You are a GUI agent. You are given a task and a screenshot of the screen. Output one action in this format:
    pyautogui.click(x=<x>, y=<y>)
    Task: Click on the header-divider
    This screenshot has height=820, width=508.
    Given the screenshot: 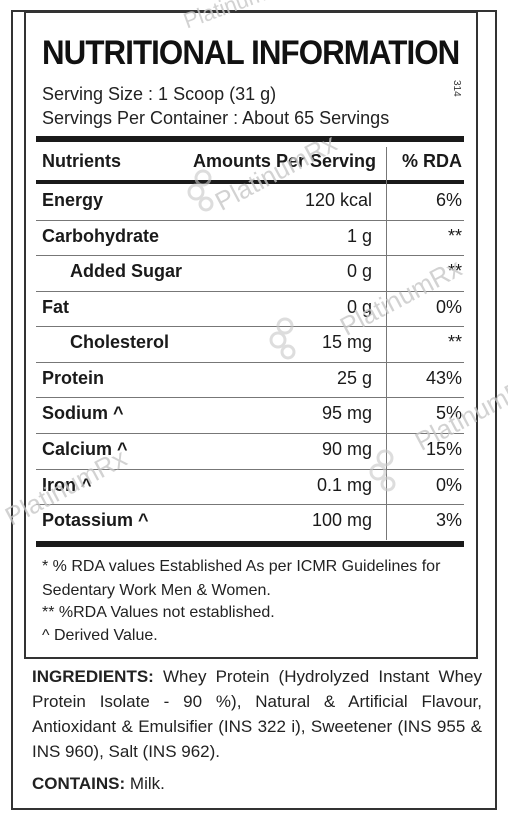 What is the action you would take?
    pyautogui.click(x=250, y=182)
    